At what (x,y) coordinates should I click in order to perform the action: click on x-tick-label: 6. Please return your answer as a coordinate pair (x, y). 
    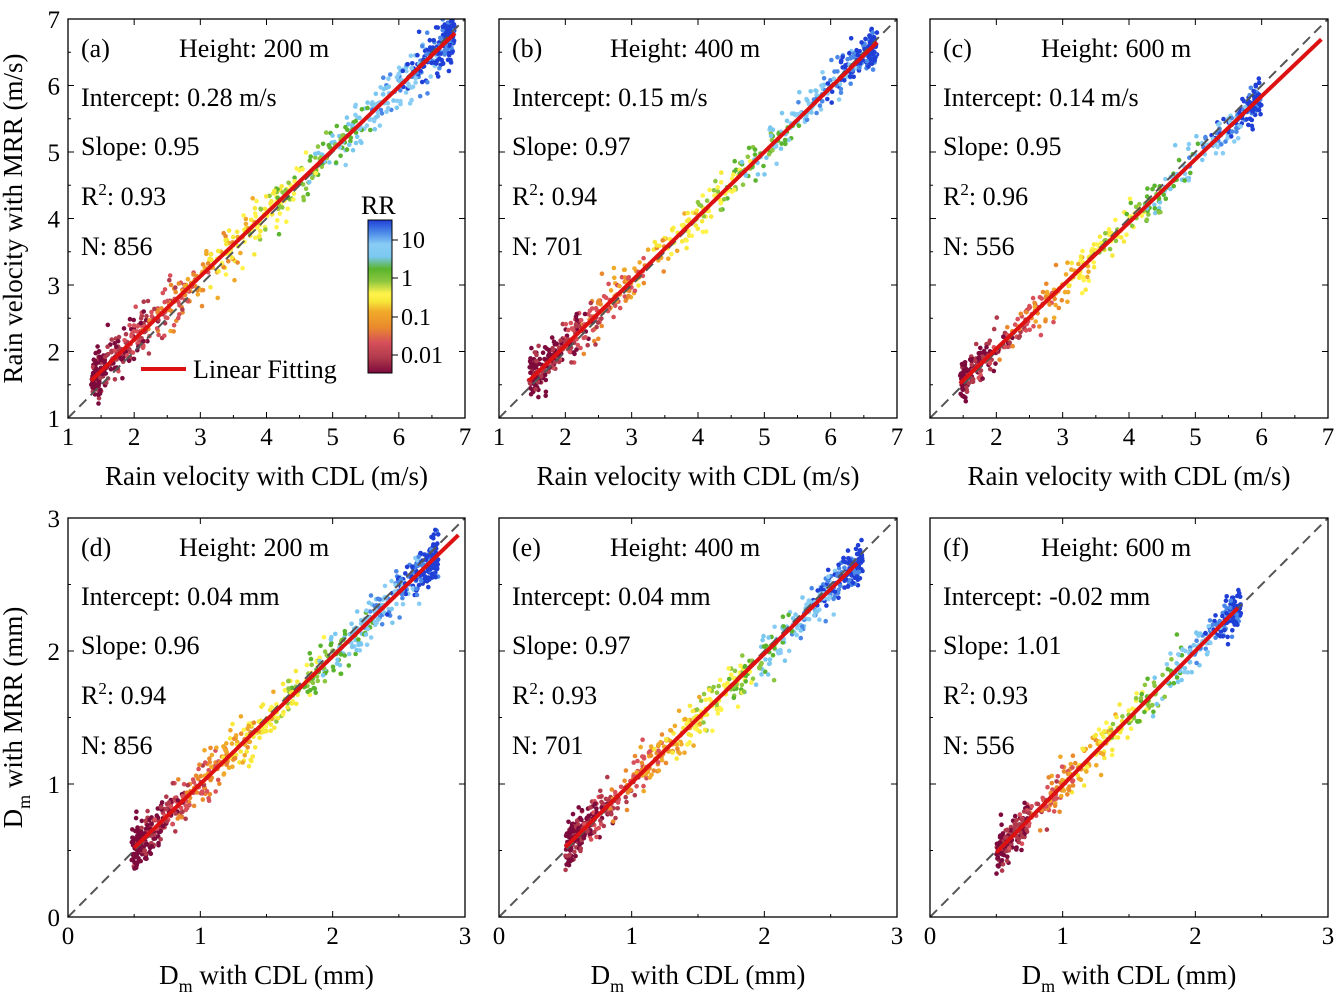
    Looking at the image, I should click on (1261, 437).